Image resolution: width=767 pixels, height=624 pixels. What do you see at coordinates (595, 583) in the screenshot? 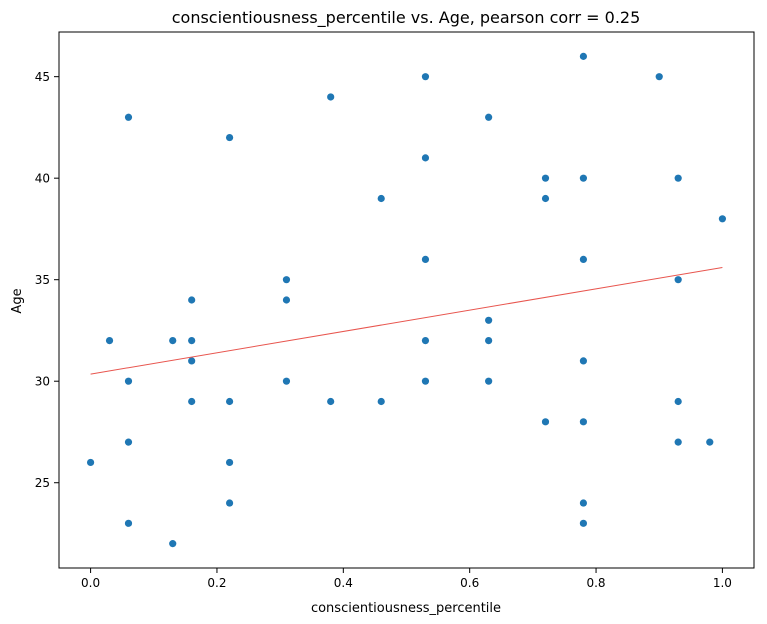
I see `x-tick-label: 0.8` at bounding box center [595, 583].